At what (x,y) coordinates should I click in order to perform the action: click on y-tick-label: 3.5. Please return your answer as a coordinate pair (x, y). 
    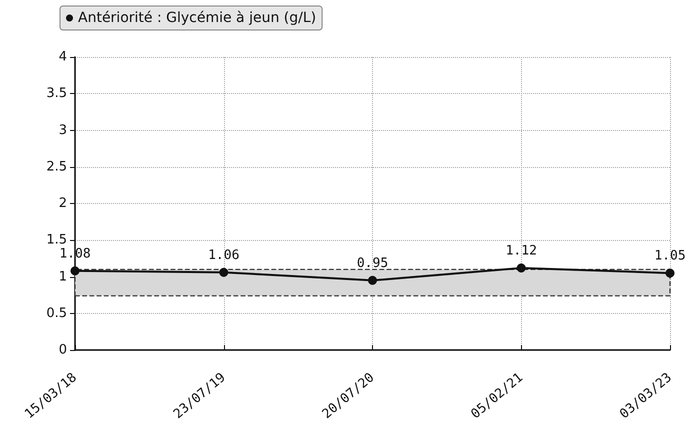
    Looking at the image, I should click on (56, 94).